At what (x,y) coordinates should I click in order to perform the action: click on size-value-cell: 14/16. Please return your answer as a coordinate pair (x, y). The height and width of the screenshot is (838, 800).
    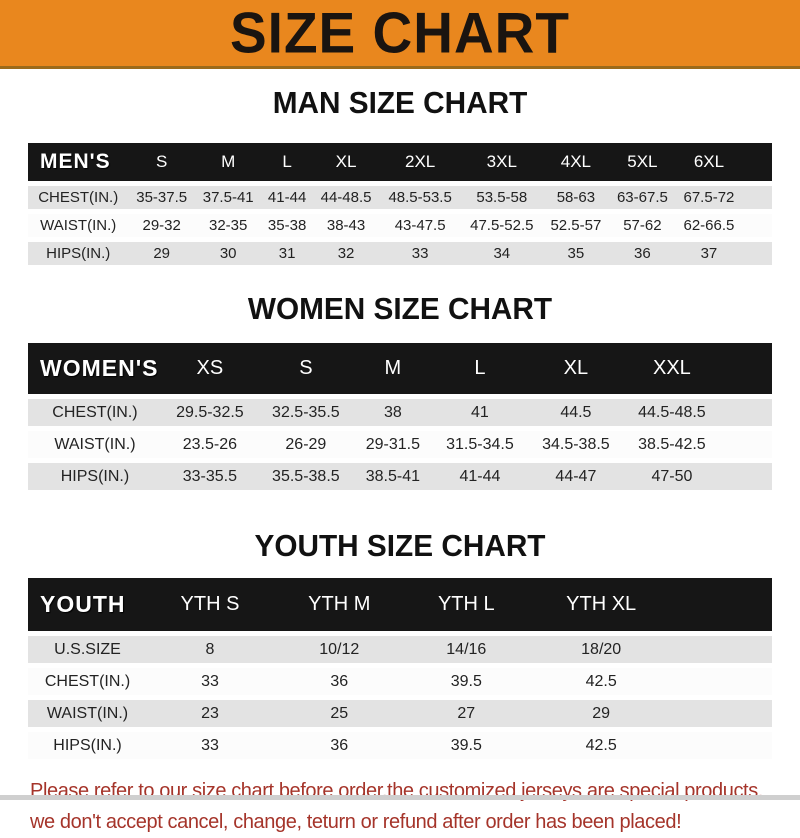
    Looking at the image, I should click on (466, 647).